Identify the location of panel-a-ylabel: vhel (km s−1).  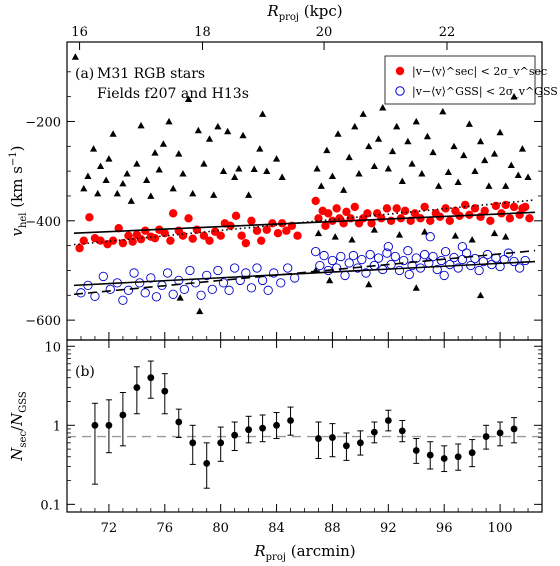
(18, 190).